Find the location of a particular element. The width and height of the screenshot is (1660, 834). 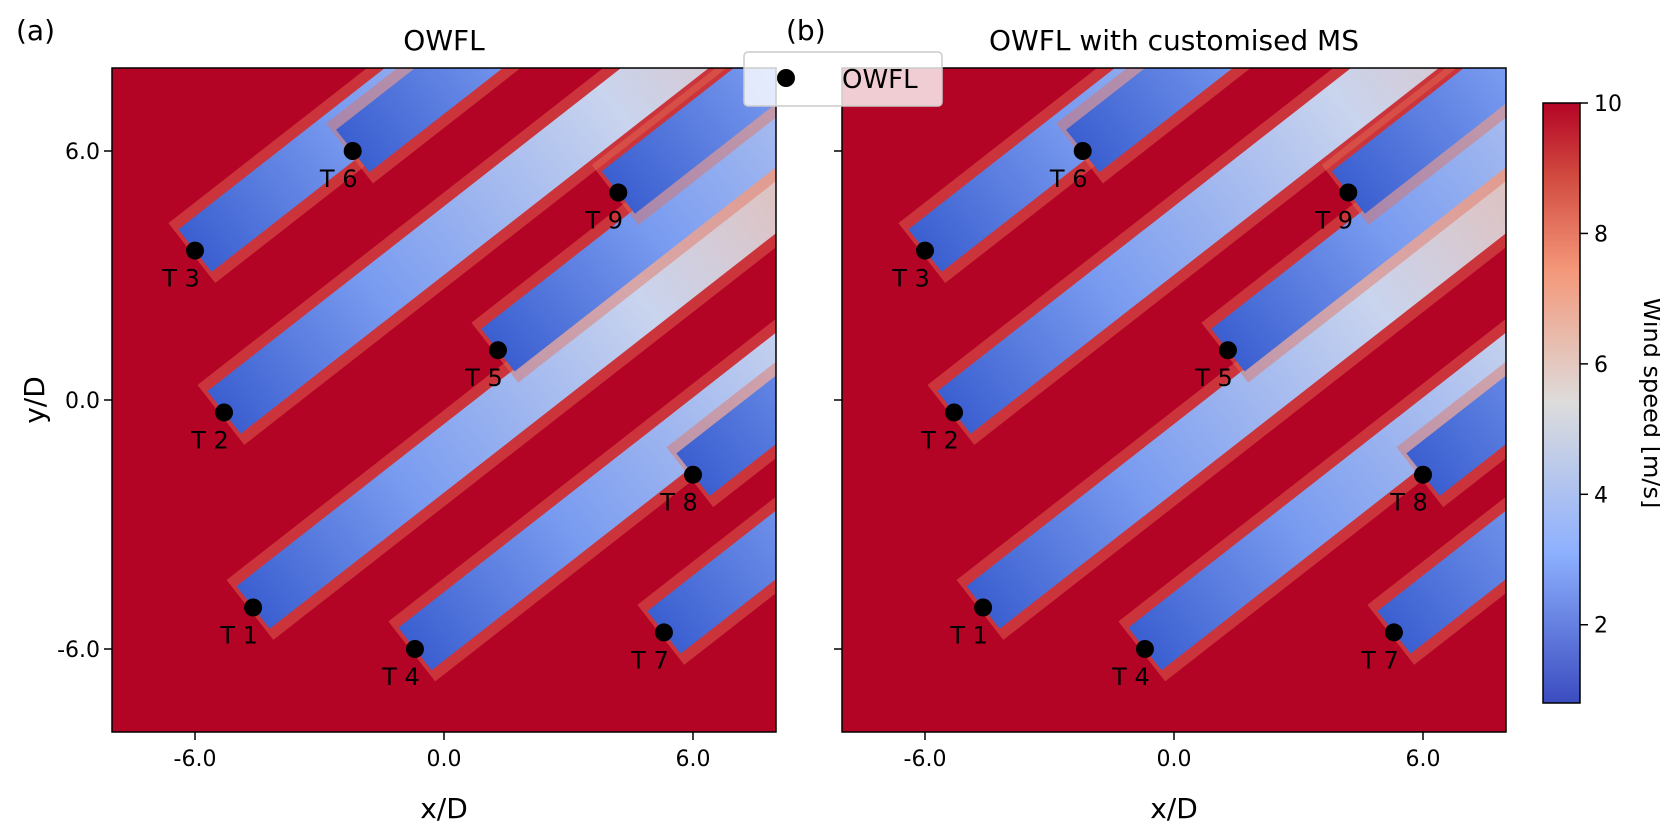

colorbar-ticks: 10 8 6 4 2 is located at coordinates (1601, 365).